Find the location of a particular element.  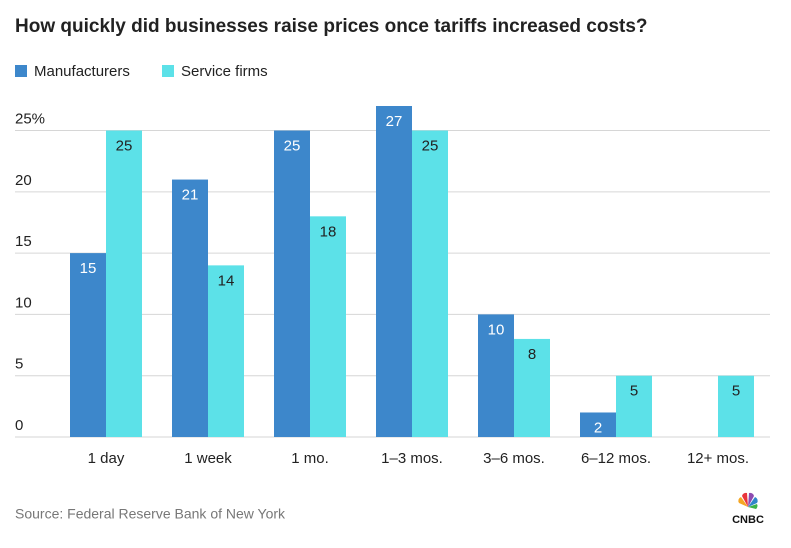

x-tick-label: 3–6 mos. is located at coordinates (514, 458).